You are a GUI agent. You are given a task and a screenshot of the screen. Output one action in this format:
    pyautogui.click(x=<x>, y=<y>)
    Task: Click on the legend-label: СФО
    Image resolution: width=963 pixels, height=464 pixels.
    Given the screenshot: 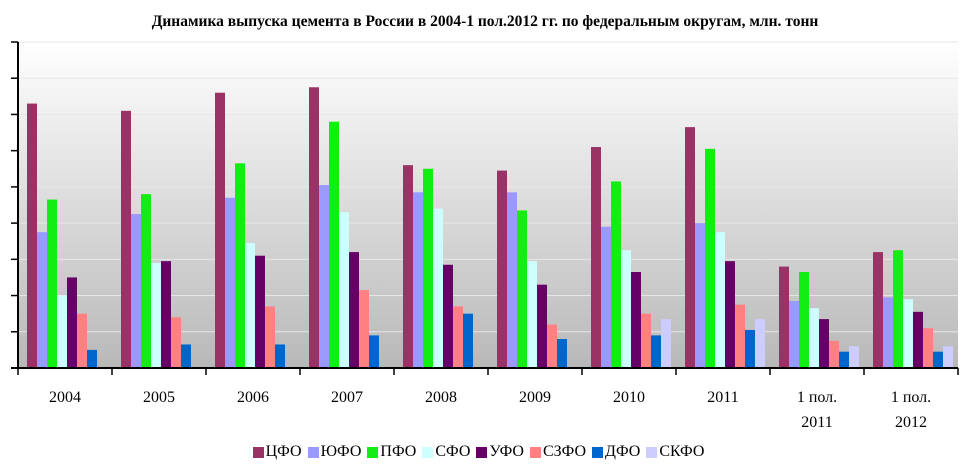 What is the action you would take?
    pyautogui.click(x=453, y=451)
    